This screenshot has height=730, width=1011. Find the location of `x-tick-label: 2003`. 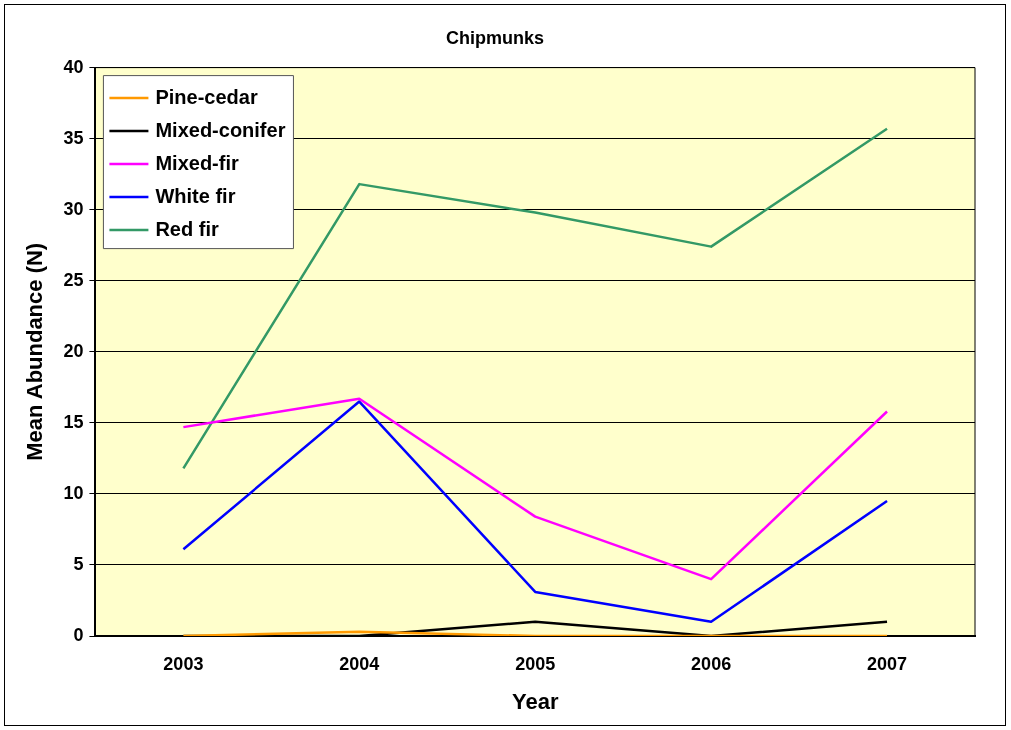

x-tick-label: 2003 is located at coordinates (183, 663).